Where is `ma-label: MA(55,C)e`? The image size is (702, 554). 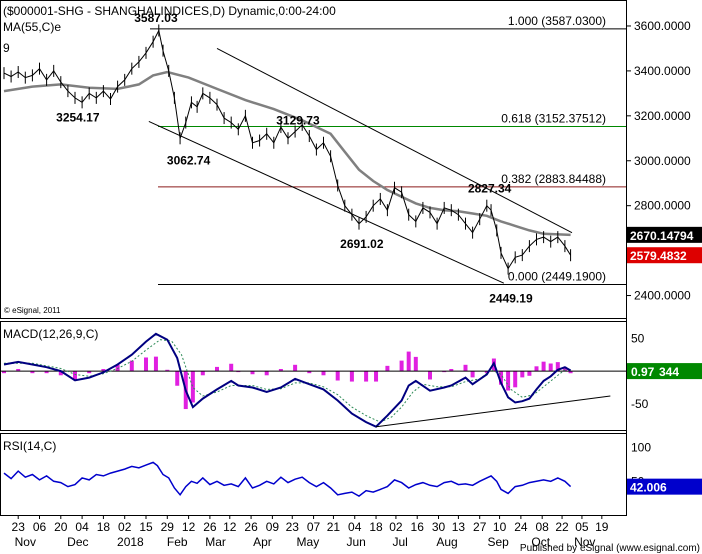
ma-label: MA(55,C)e is located at coordinates (32, 27).